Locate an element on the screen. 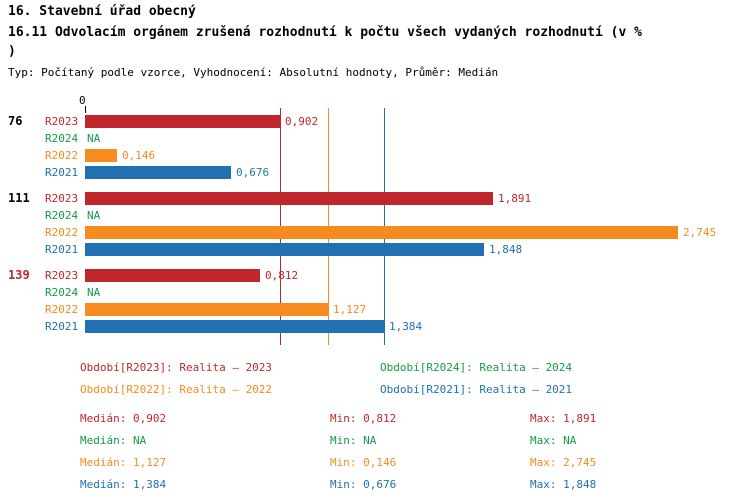  bar-row-r2022: R2022 2,745 is located at coordinates (375, 232).